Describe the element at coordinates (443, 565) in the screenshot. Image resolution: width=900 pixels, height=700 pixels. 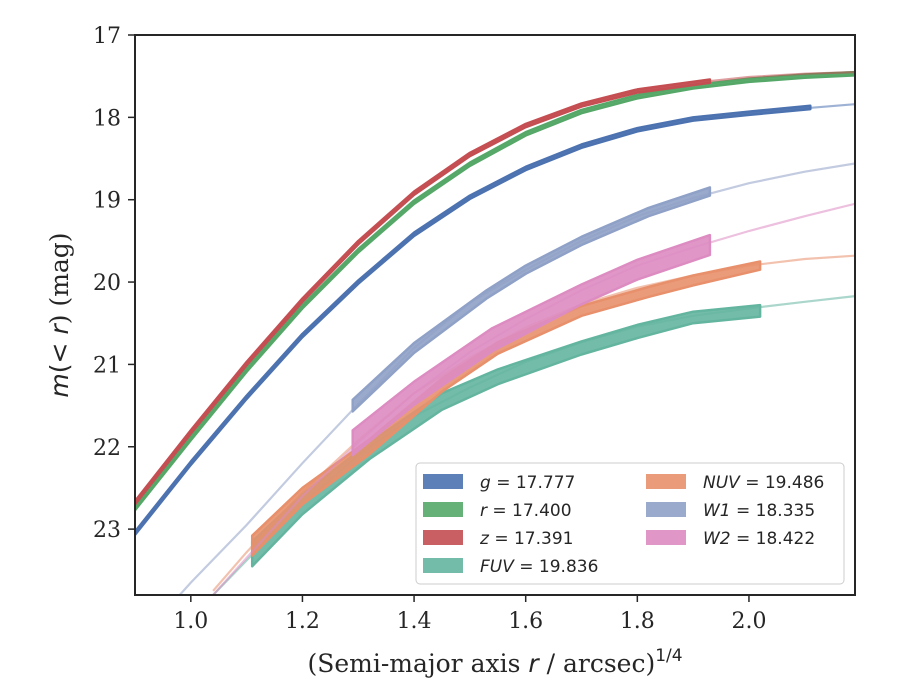
I see `legend-swatch-fuv` at that location.